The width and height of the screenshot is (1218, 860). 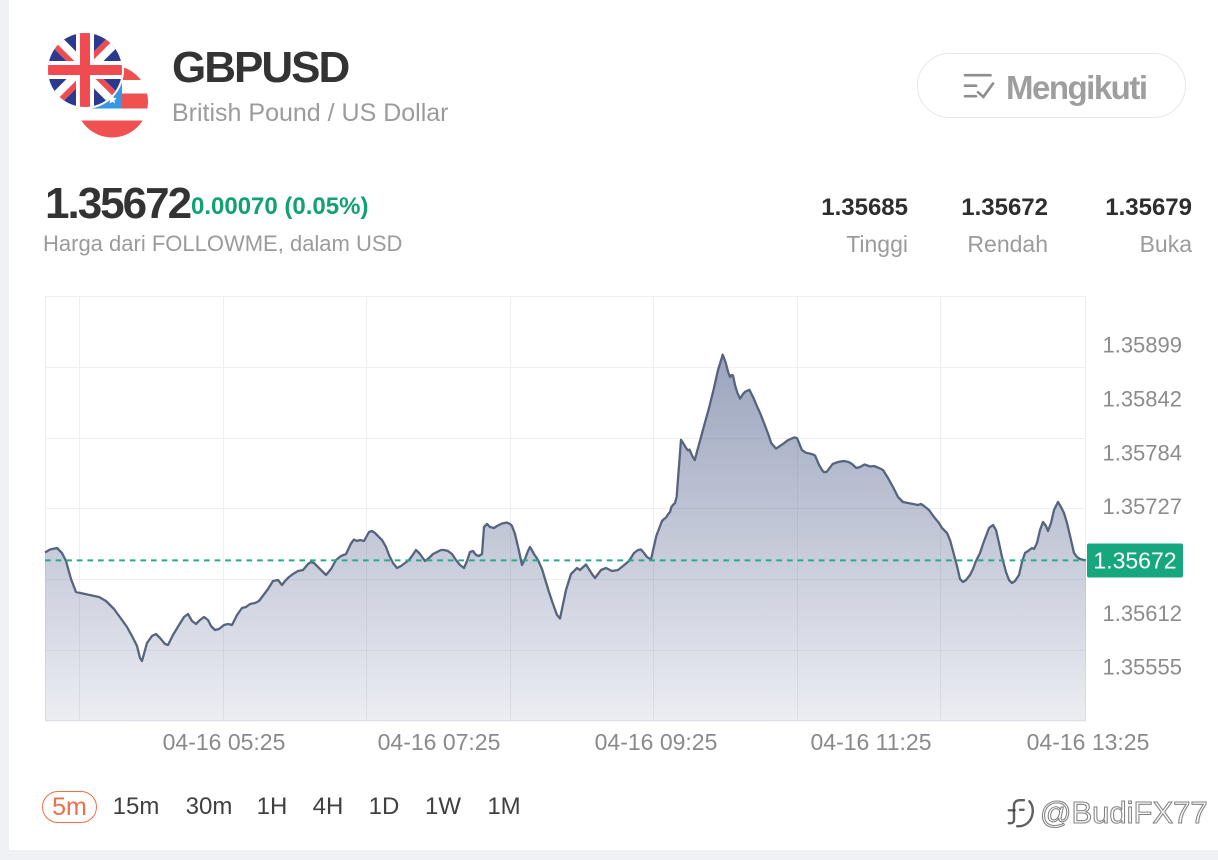 I want to click on svg-text: 04-16 09:25, so click(x=656, y=742).